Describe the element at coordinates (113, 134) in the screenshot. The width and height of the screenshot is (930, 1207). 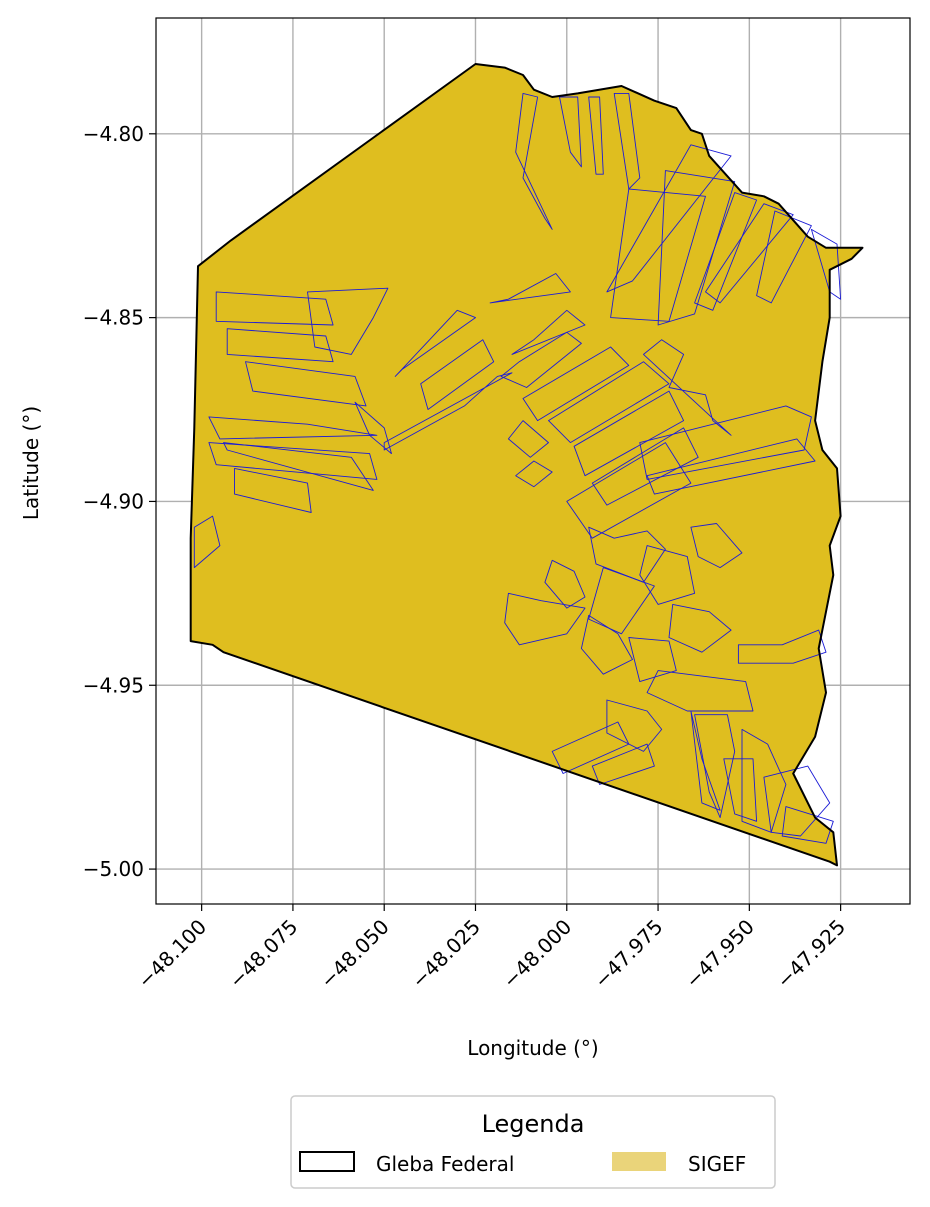
I see `y-tick-label: −4.80` at that location.